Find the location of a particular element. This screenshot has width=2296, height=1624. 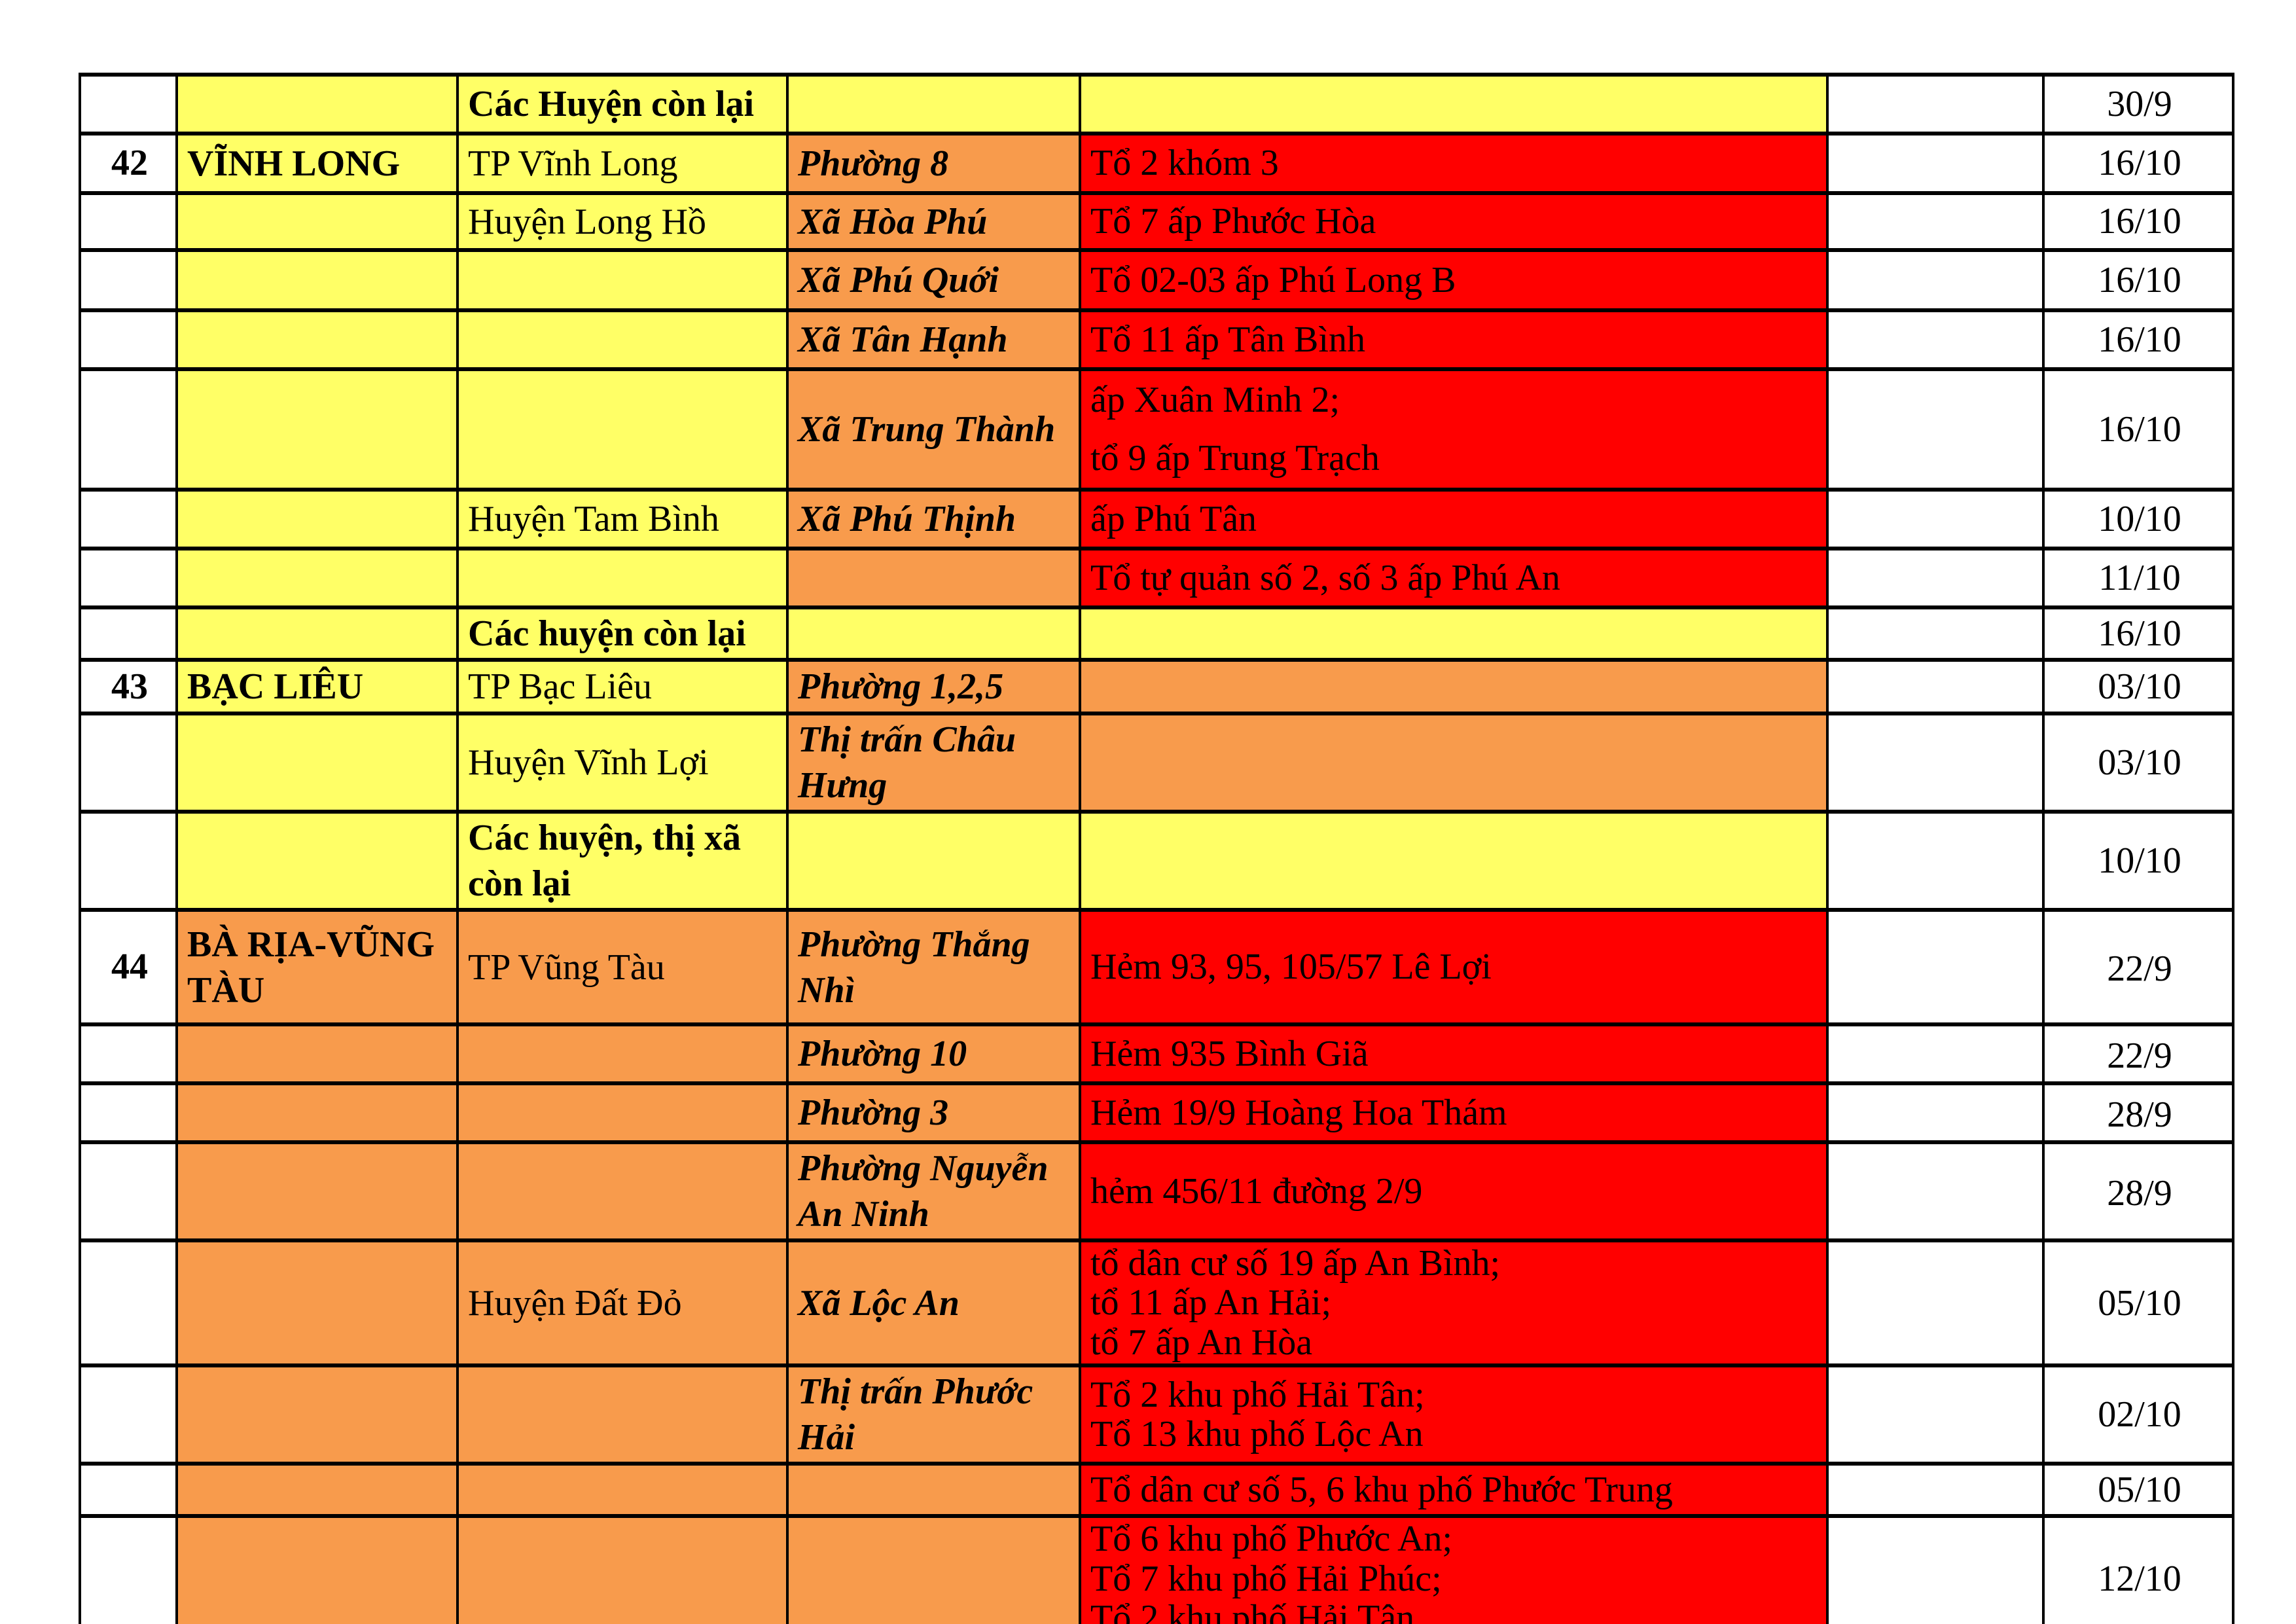

cell-district-r20 is located at coordinates (622, 1569).